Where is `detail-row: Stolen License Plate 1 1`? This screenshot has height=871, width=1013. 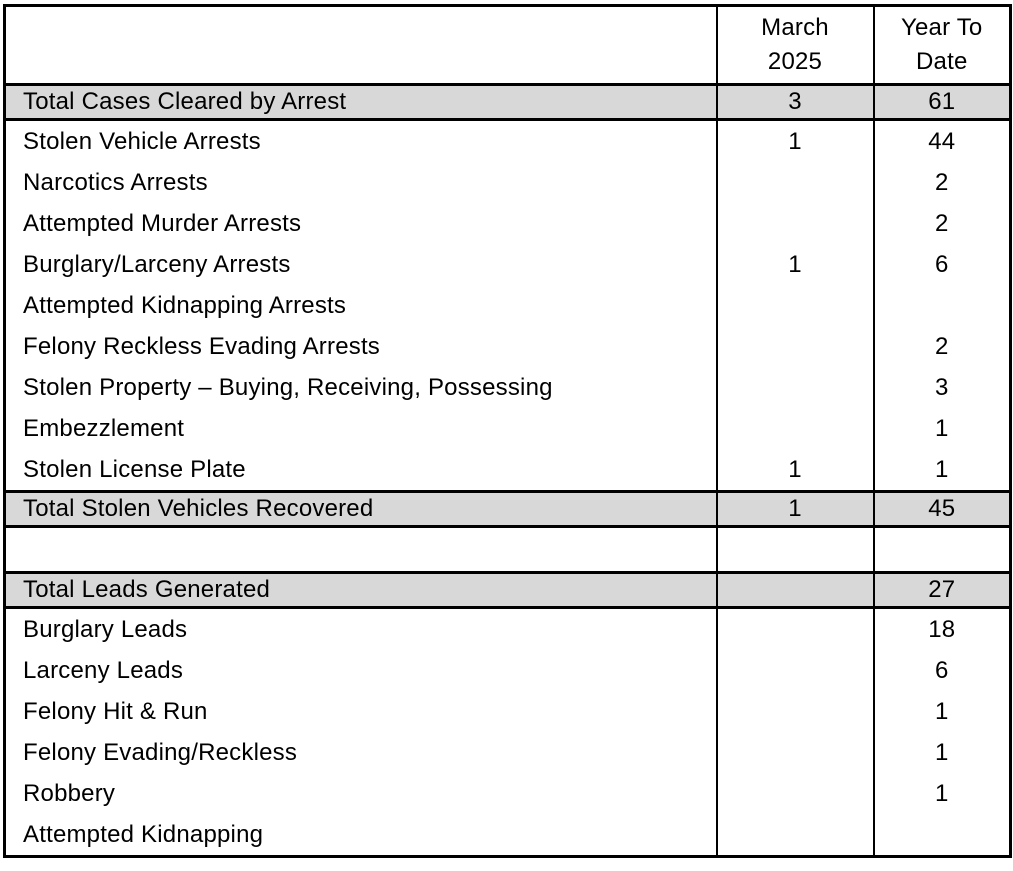 detail-row: Stolen License Plate 1 1 is located at coordinates (507, 470).